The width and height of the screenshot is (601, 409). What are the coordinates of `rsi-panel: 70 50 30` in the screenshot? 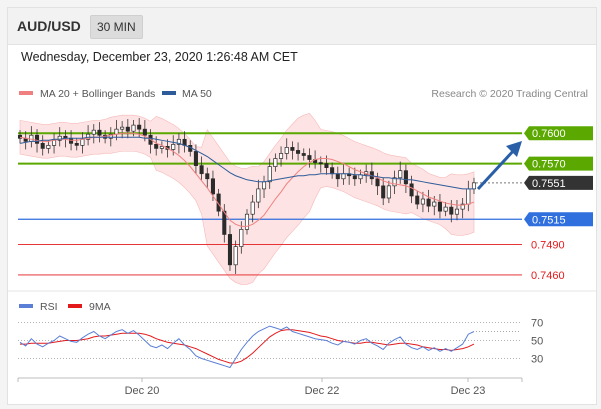 It's located at (280, 343).